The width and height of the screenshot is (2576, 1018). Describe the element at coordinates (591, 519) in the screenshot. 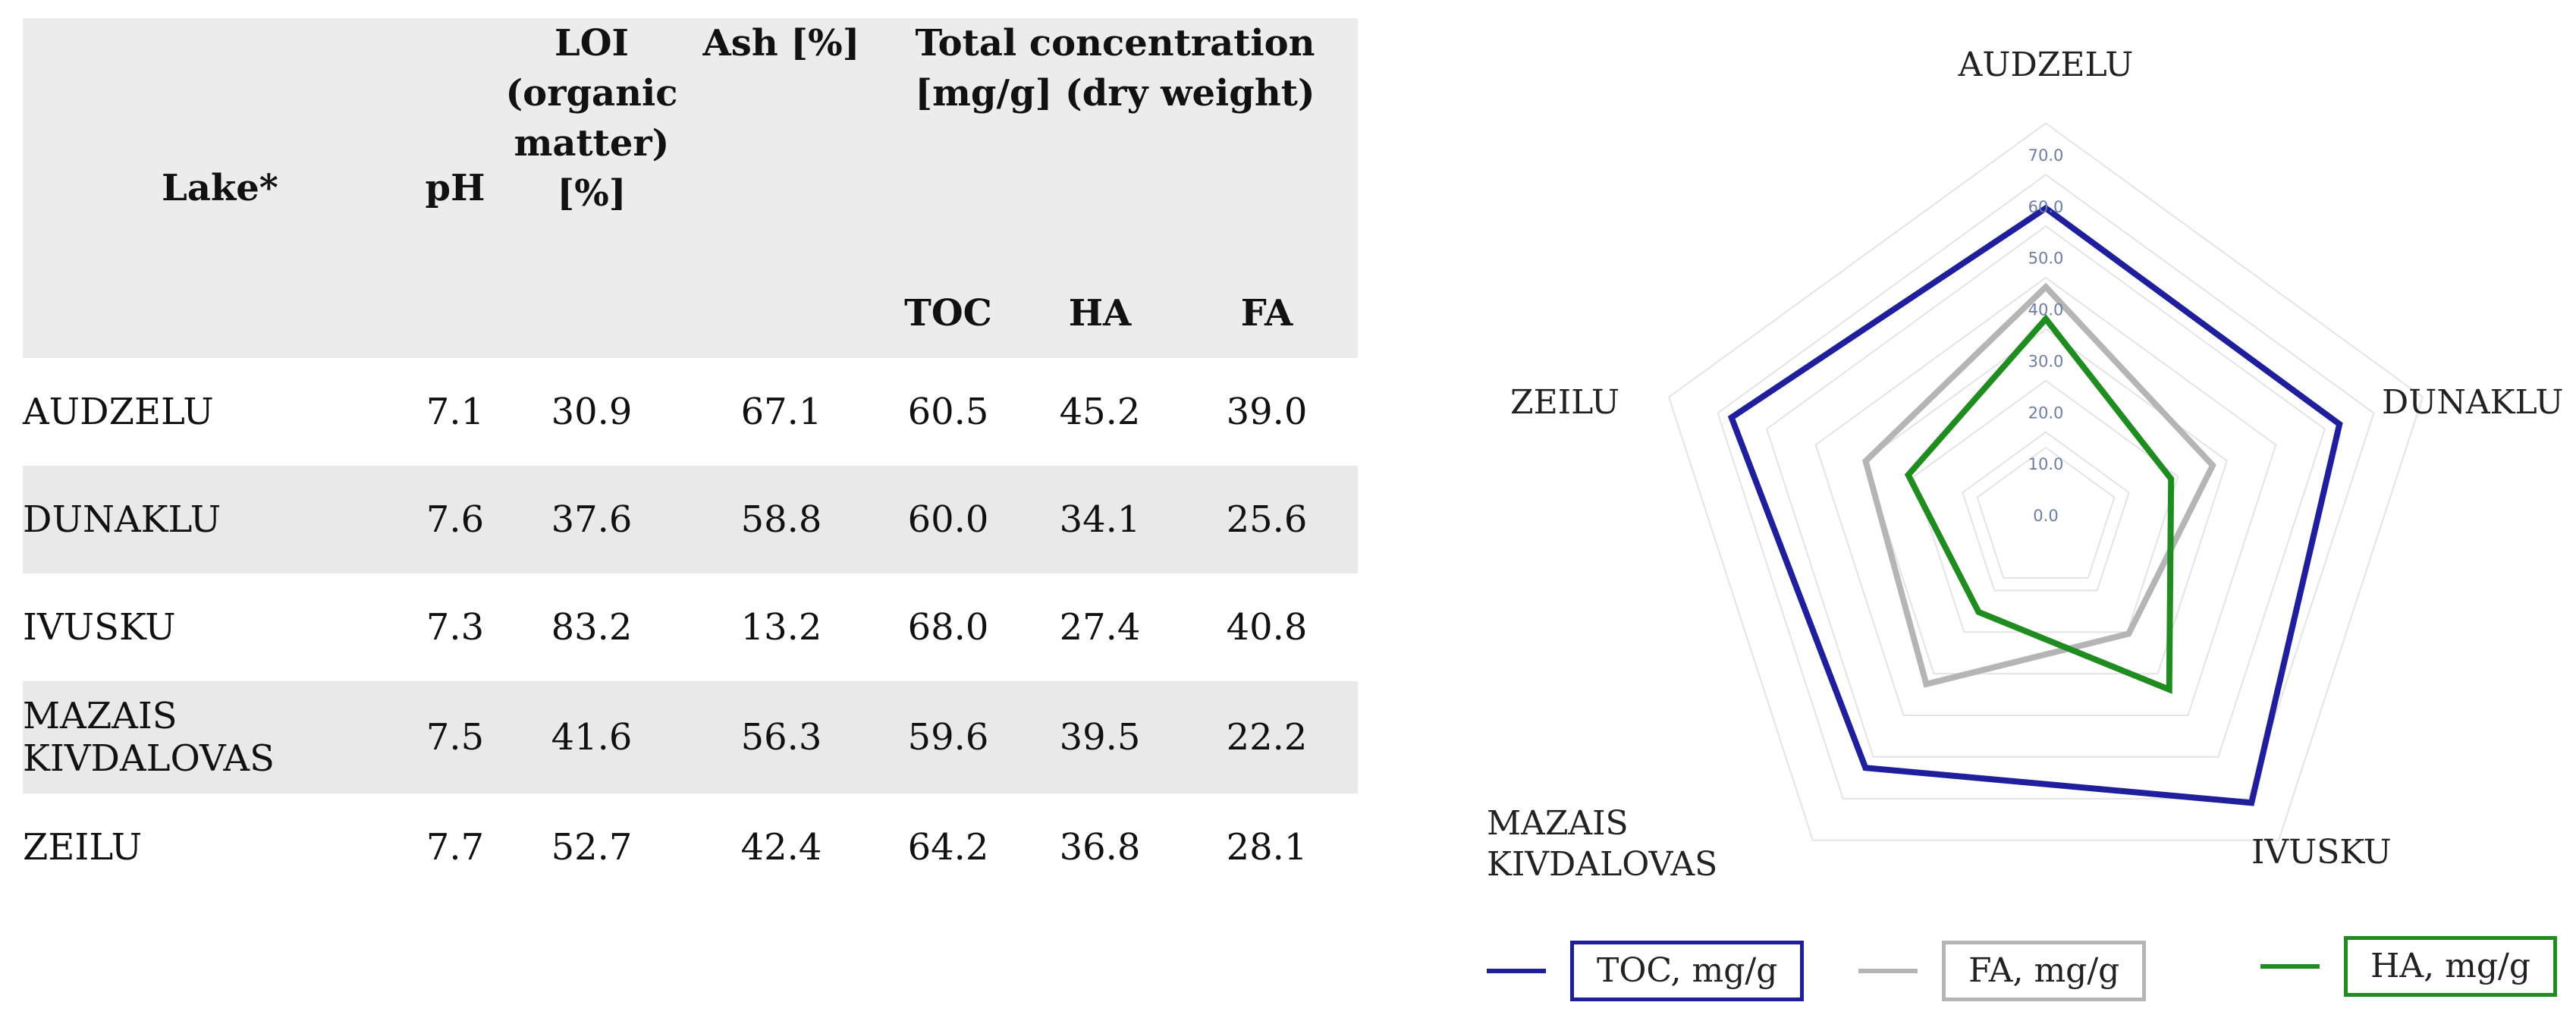

I see `cell-loi: 37.6` at that location.